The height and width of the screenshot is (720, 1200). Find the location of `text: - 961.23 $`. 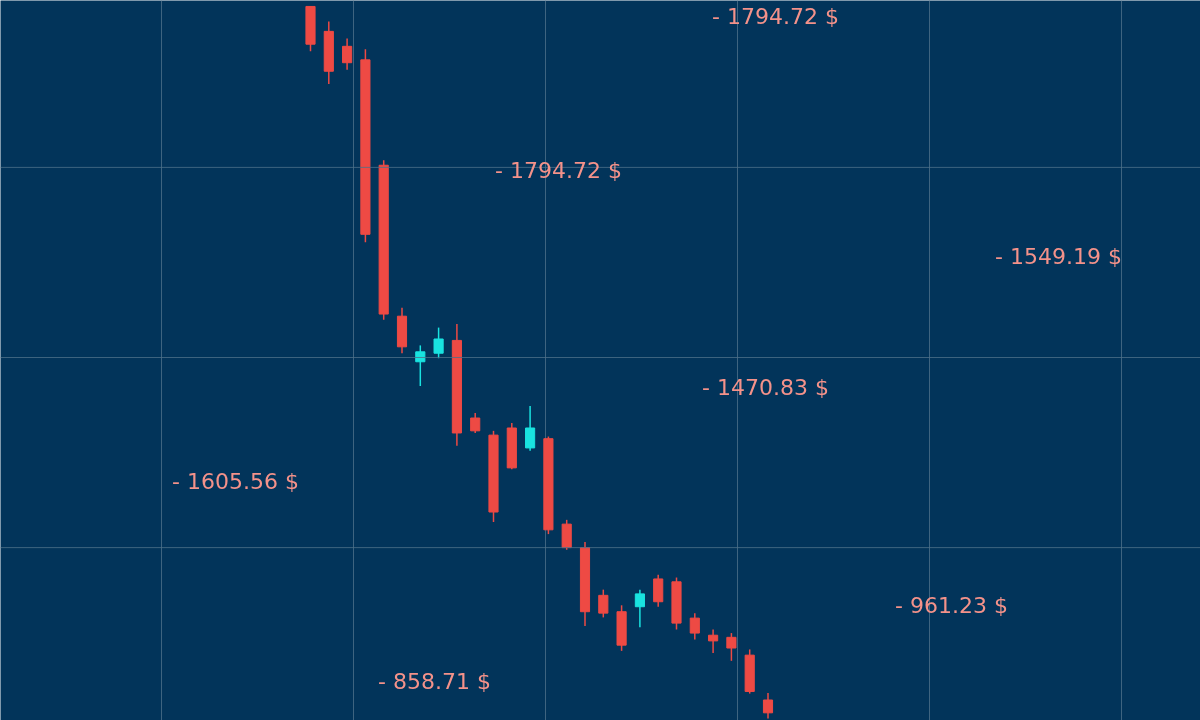

text: - 961.23 $ is located at coordinates (951, 605).